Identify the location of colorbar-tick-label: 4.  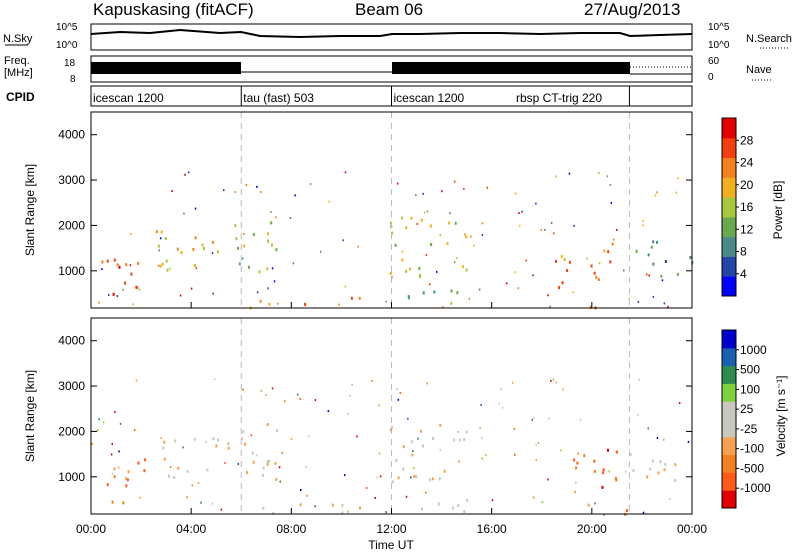
(743, 274).